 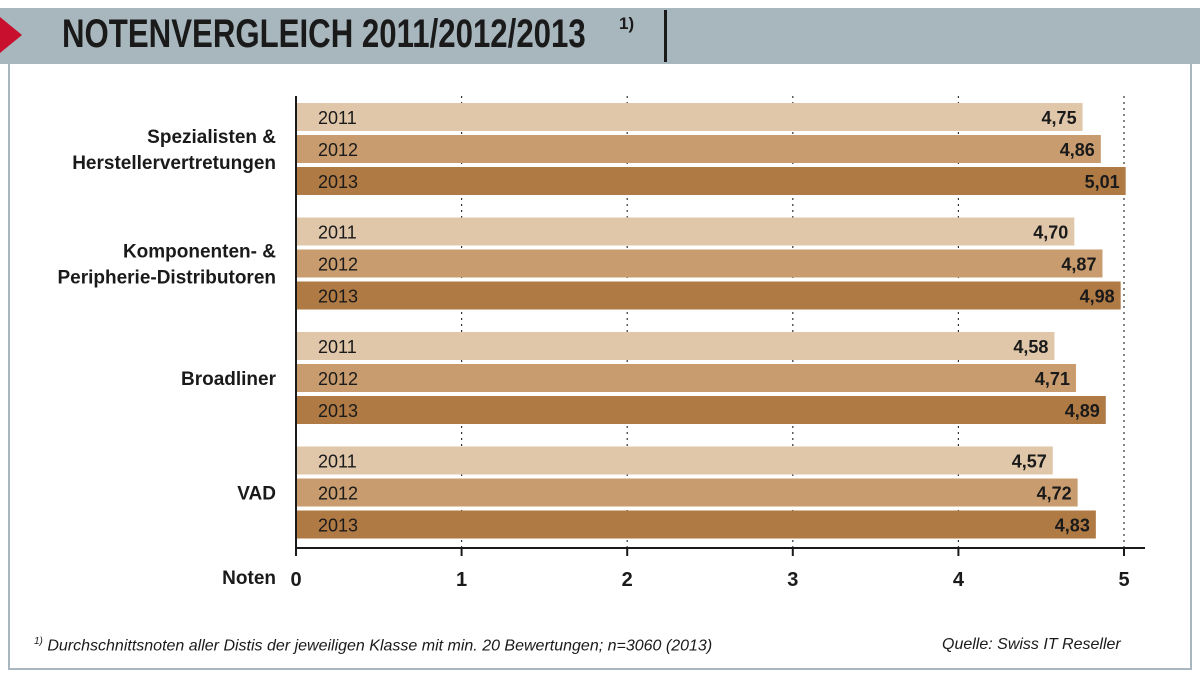 I want to click on x-axis-title: Noten, so click(x=249, y=578).